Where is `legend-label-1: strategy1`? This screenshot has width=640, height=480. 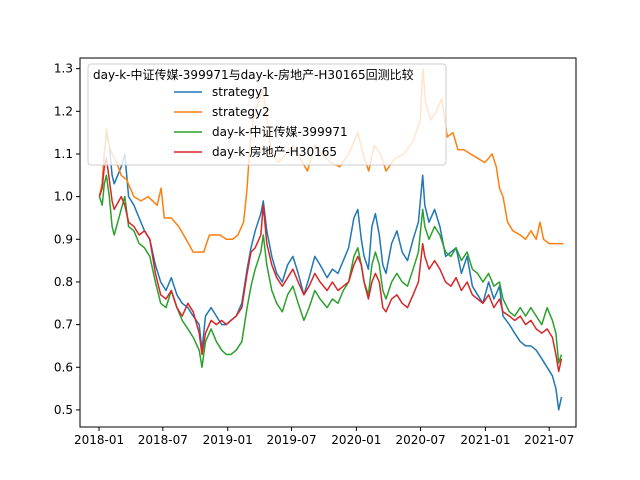 legend-label-1: strategy1 is located at coordinates (241, 92).